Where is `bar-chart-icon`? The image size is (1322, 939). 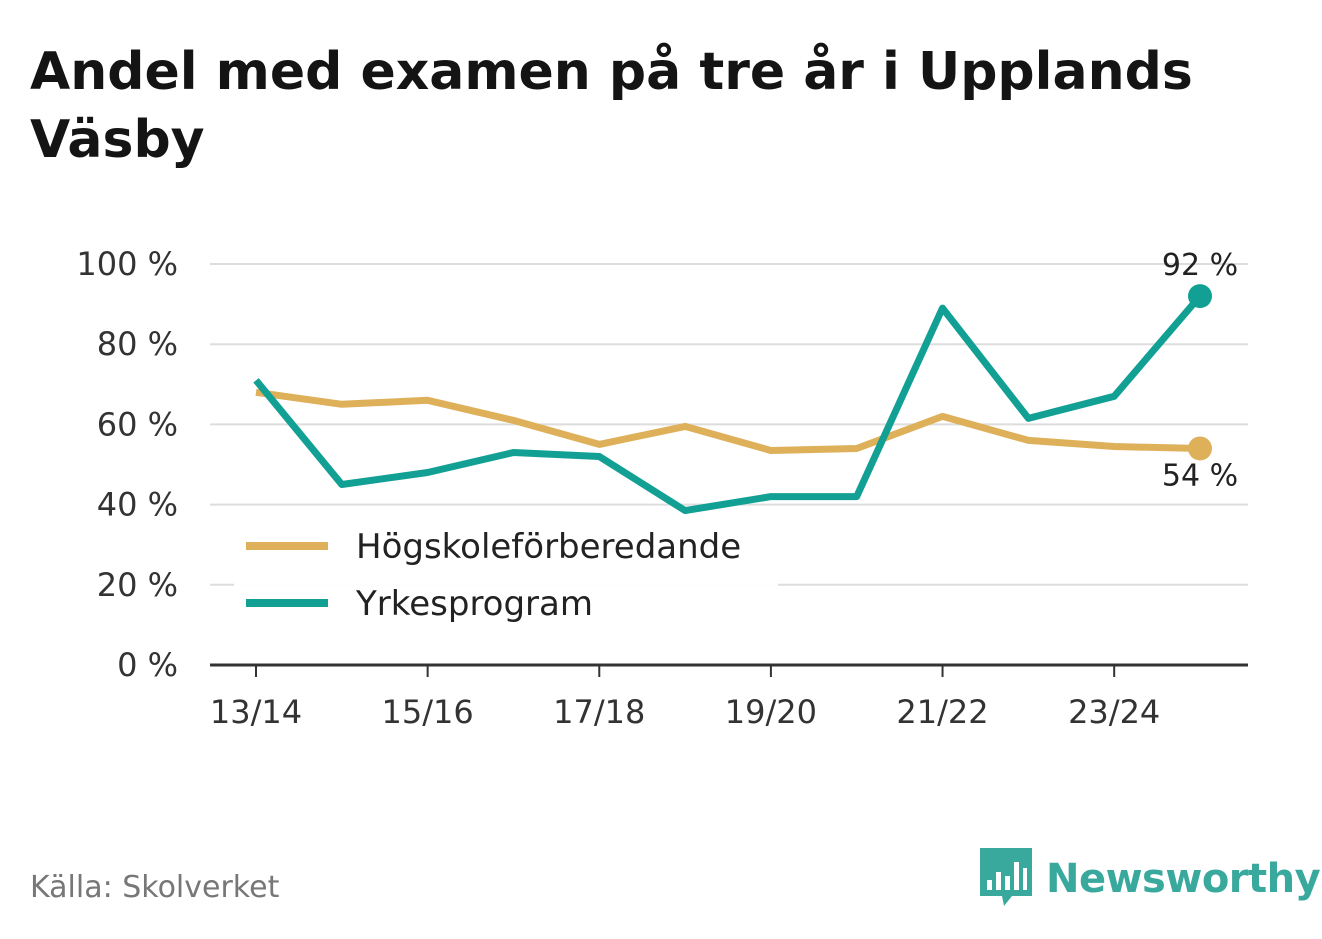
bar-chart-icon is located at coordinates (1006, 877).